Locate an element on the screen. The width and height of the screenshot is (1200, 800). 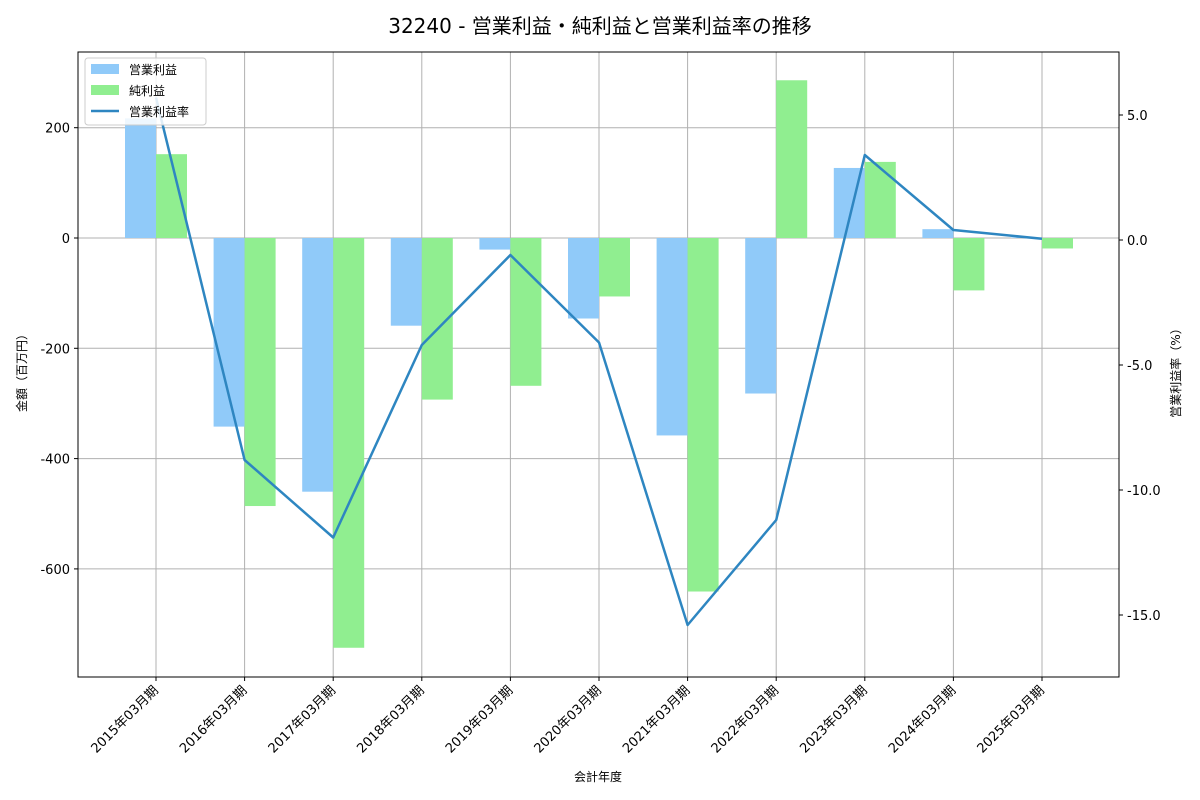
y2-tick-label: -5.0 is located at coordinates (1139, 366).